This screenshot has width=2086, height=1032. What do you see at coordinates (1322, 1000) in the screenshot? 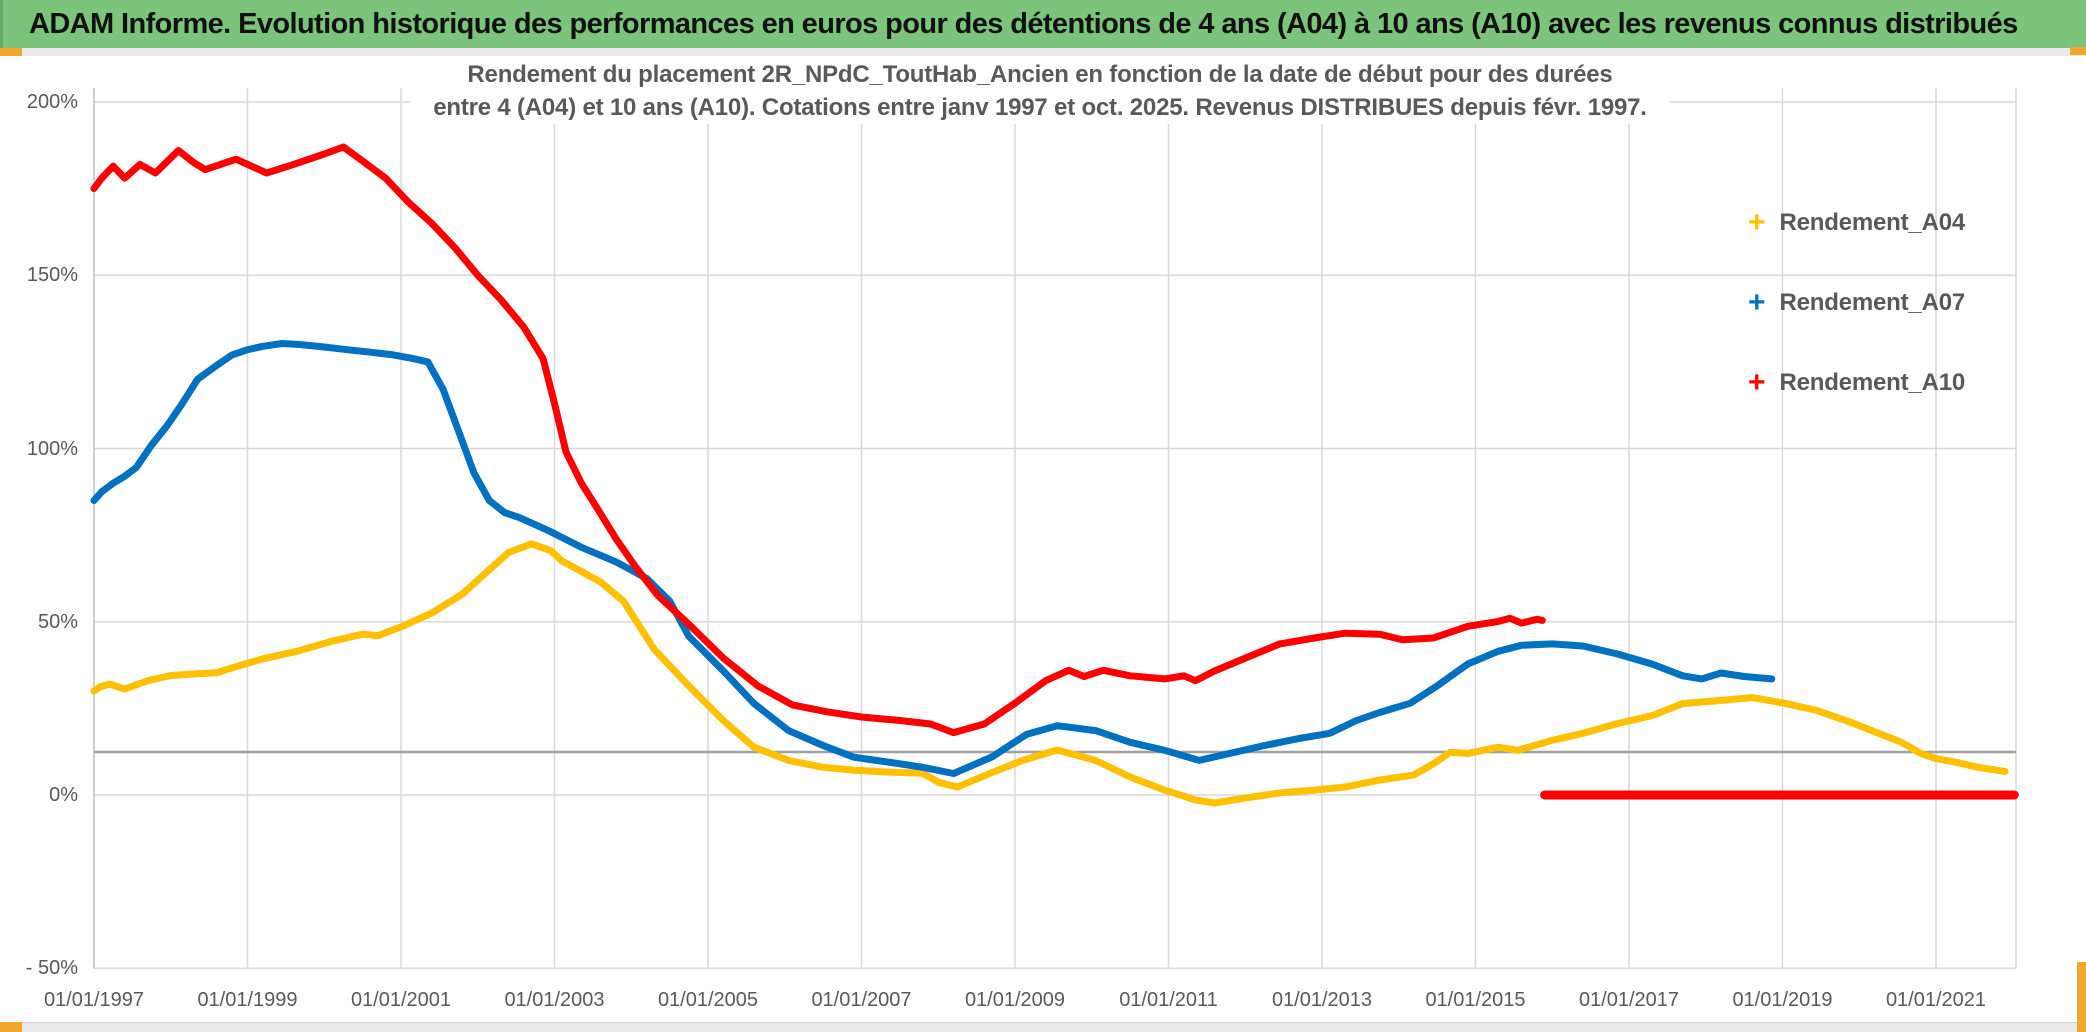
I see `x-axis-tick-label: 01/01/2013` at bounding box center [1322, 1000].